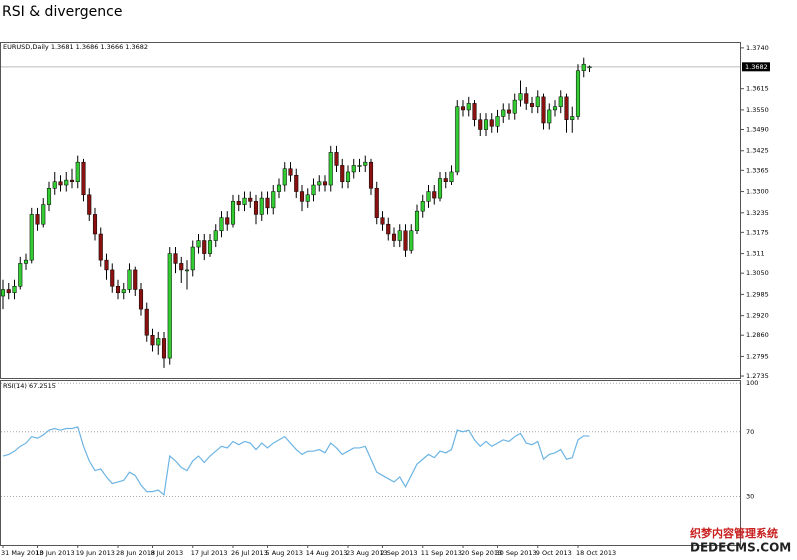  Describe the element at coordinates (481, 553) in the screenshot. I see `x-tick-label: 20 Sep 2013` at that location.